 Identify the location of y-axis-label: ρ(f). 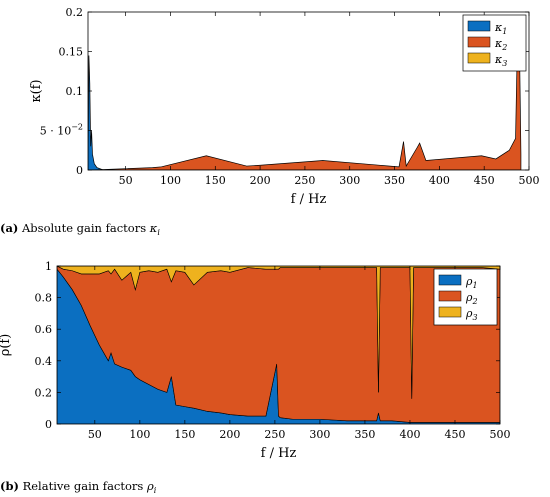
(6, 345).